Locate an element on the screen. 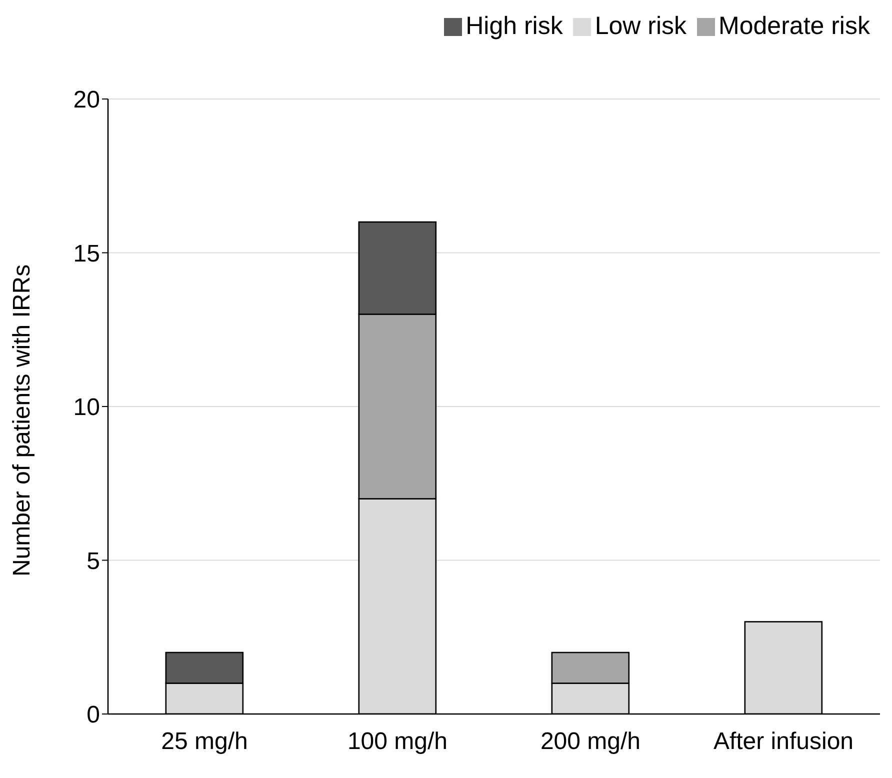 The width and height of the screenshot is (892, 778). y-tick-label: 10 is located at coordinates (86, 408).